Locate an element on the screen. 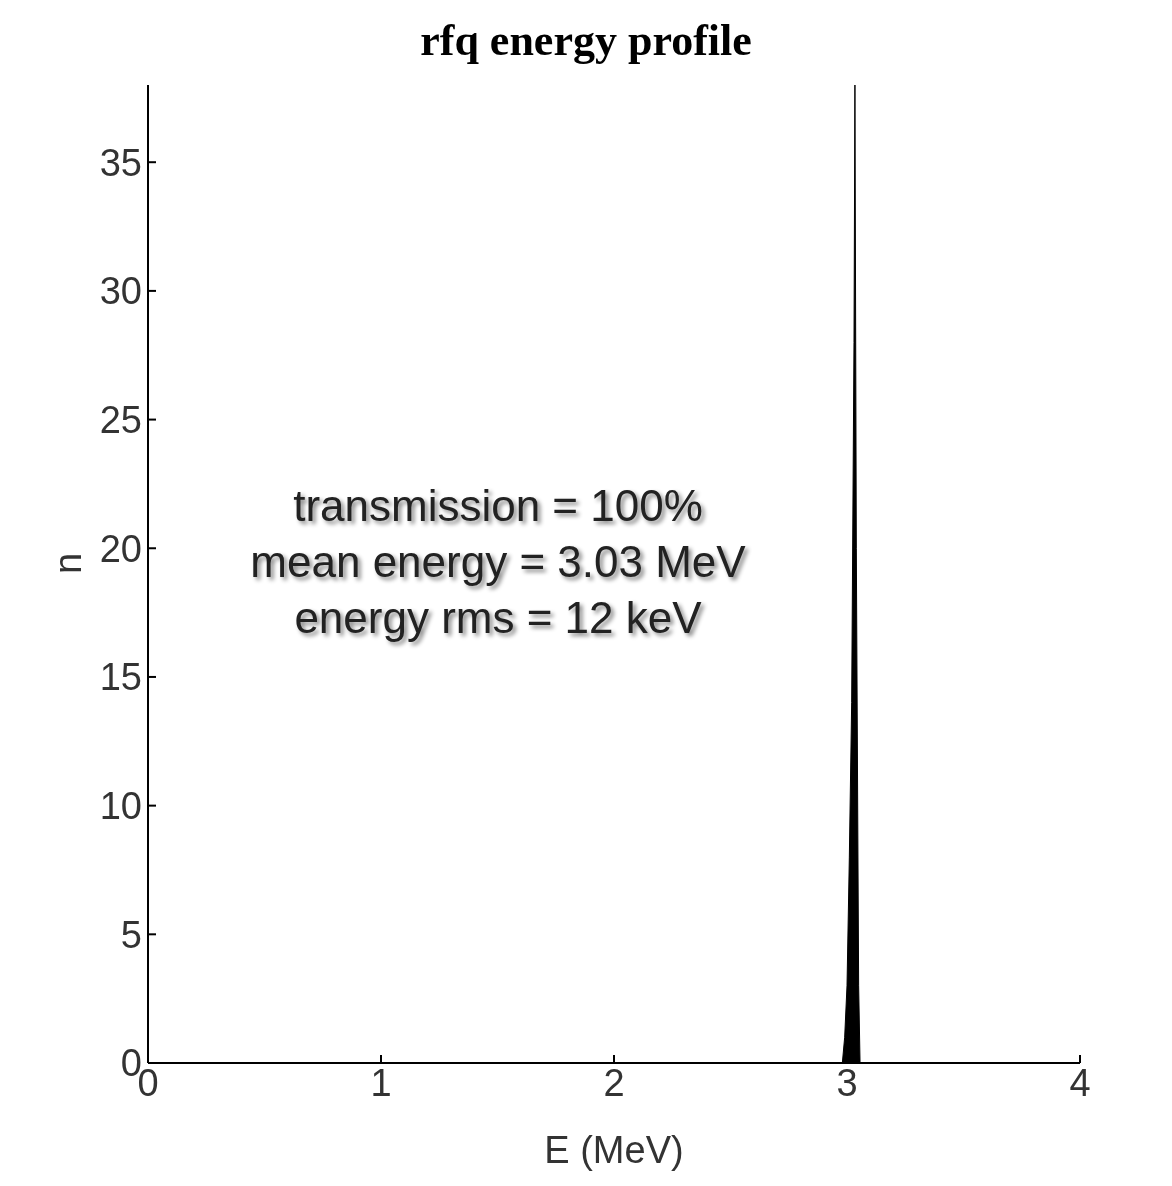  x-tick-label: 2 is located at coordinates (614, 1082).